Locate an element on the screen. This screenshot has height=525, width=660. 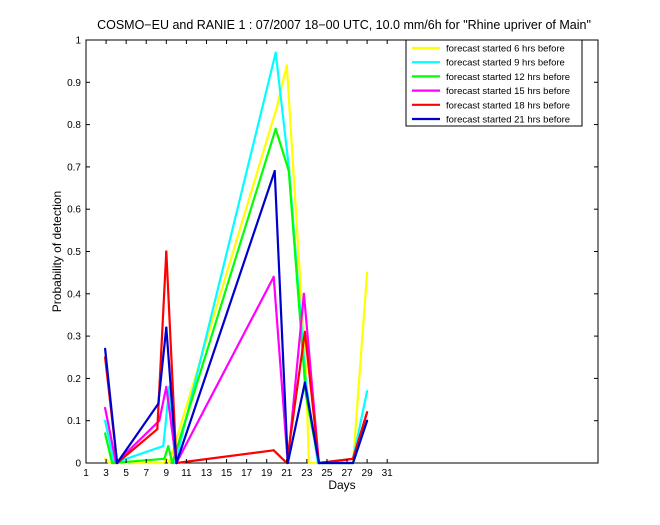
x-tick-label: 13 is located at coordinates (207, 473).